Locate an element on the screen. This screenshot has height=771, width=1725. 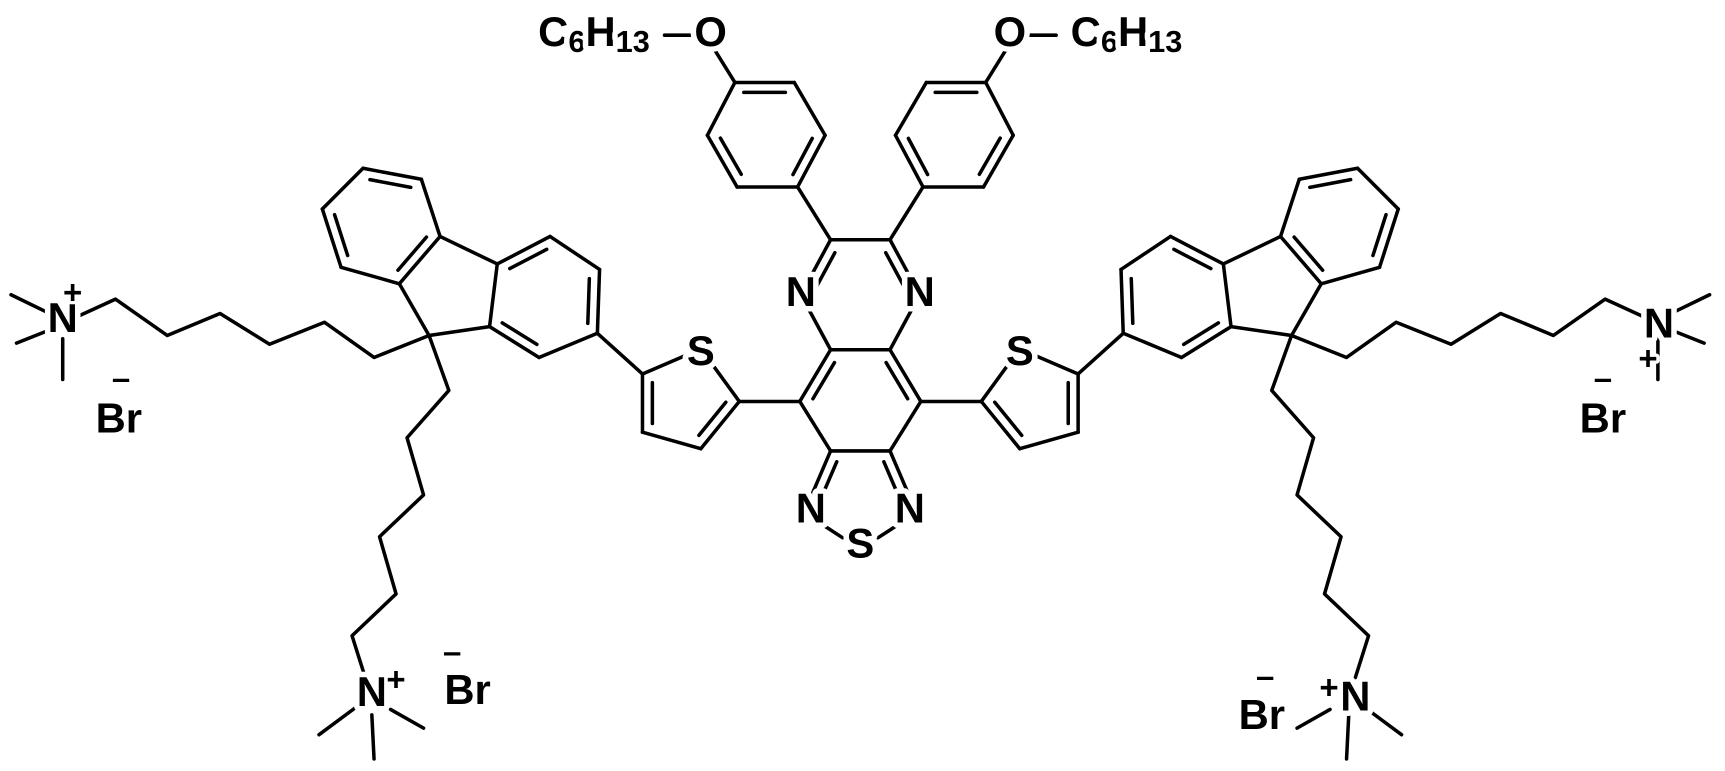
formula-part: C is located at coordinates (553, 31).